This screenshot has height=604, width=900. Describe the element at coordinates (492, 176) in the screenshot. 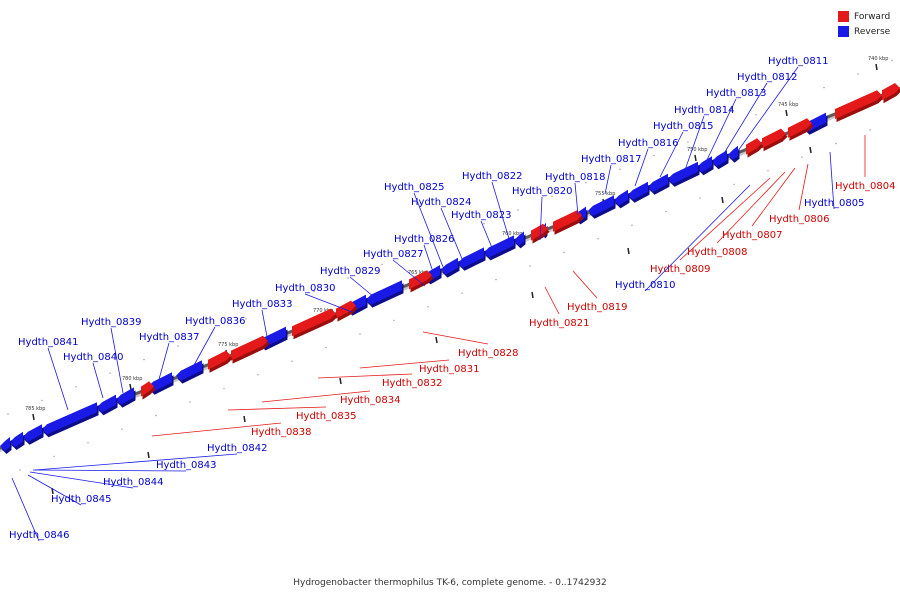

I see `gene-label-hydth_0822: Hydth_0822` at that location.